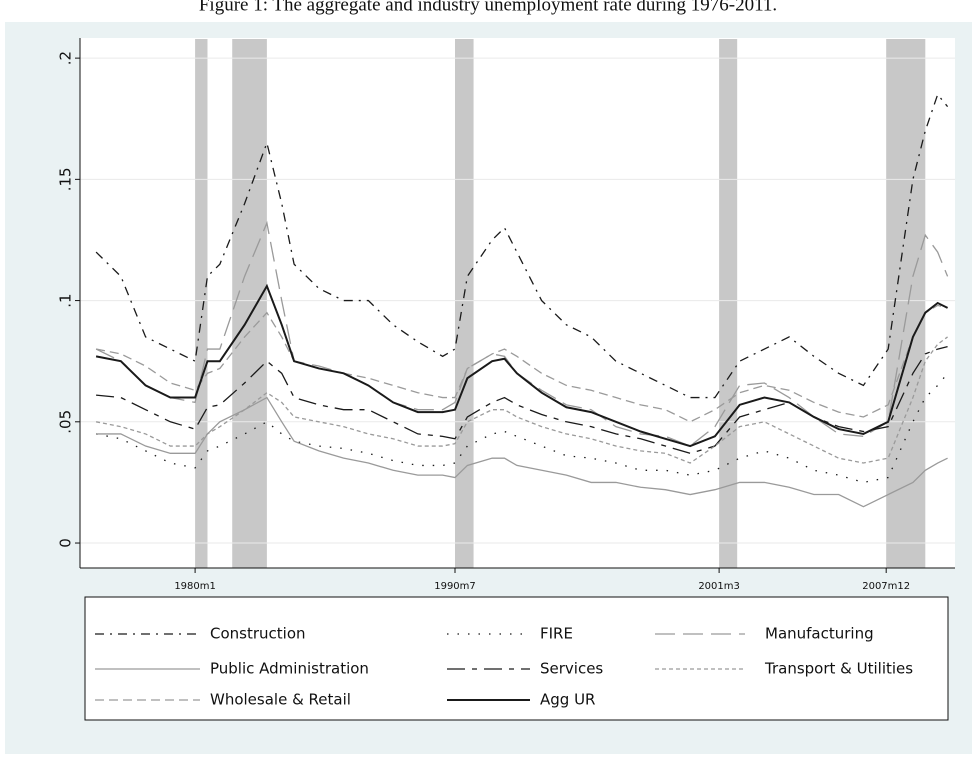 The height and width of the screenshot is (759, 977). I want to click on y-tick-label: .2, so click(66, 58).